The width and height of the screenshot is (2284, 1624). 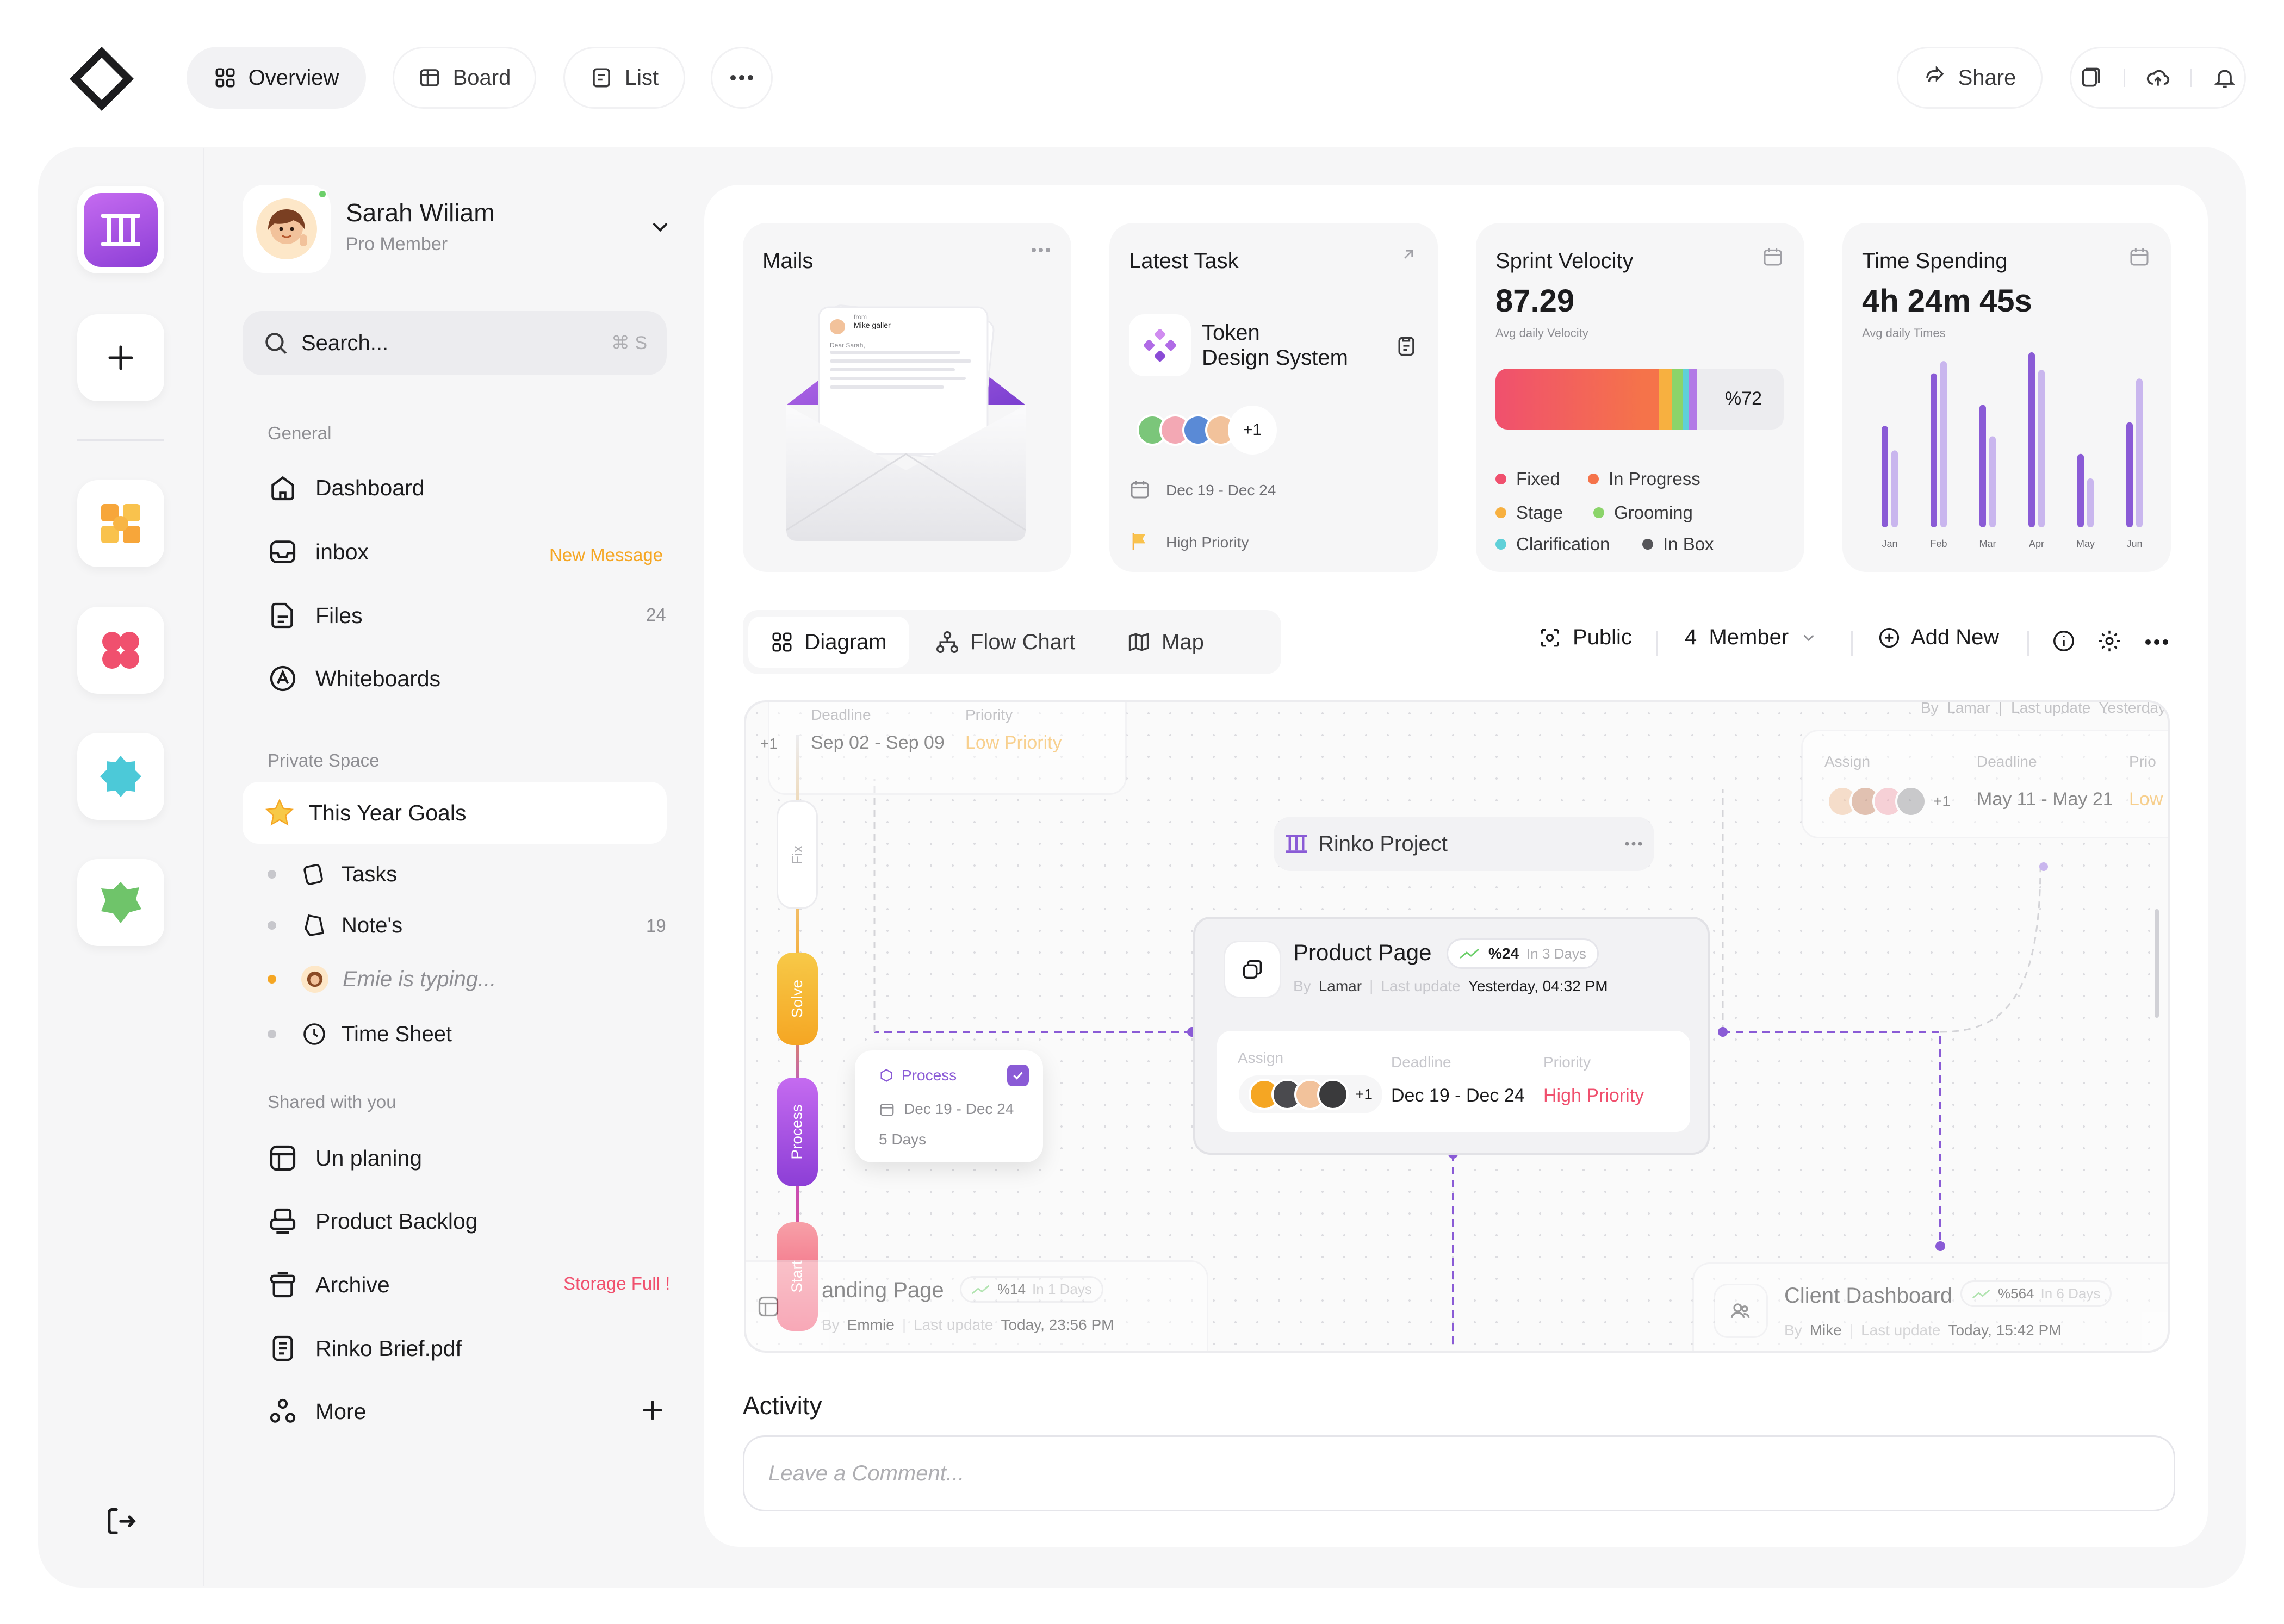 What do you see at coordinates (328, 1284) in the screenshot?
I see `sidebar-item-archive: Archive` at bounding box center [328, 1284].